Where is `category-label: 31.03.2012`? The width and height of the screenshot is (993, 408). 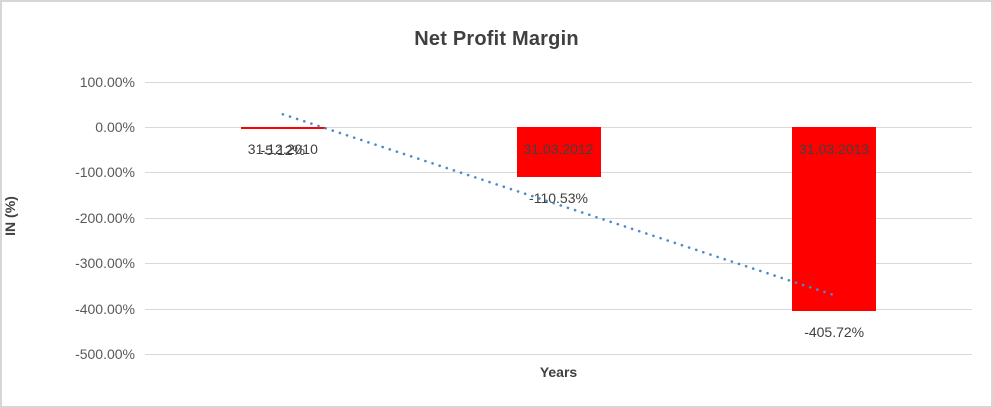 category-label: 31.03.2012 is located at coordinates (558, 149).